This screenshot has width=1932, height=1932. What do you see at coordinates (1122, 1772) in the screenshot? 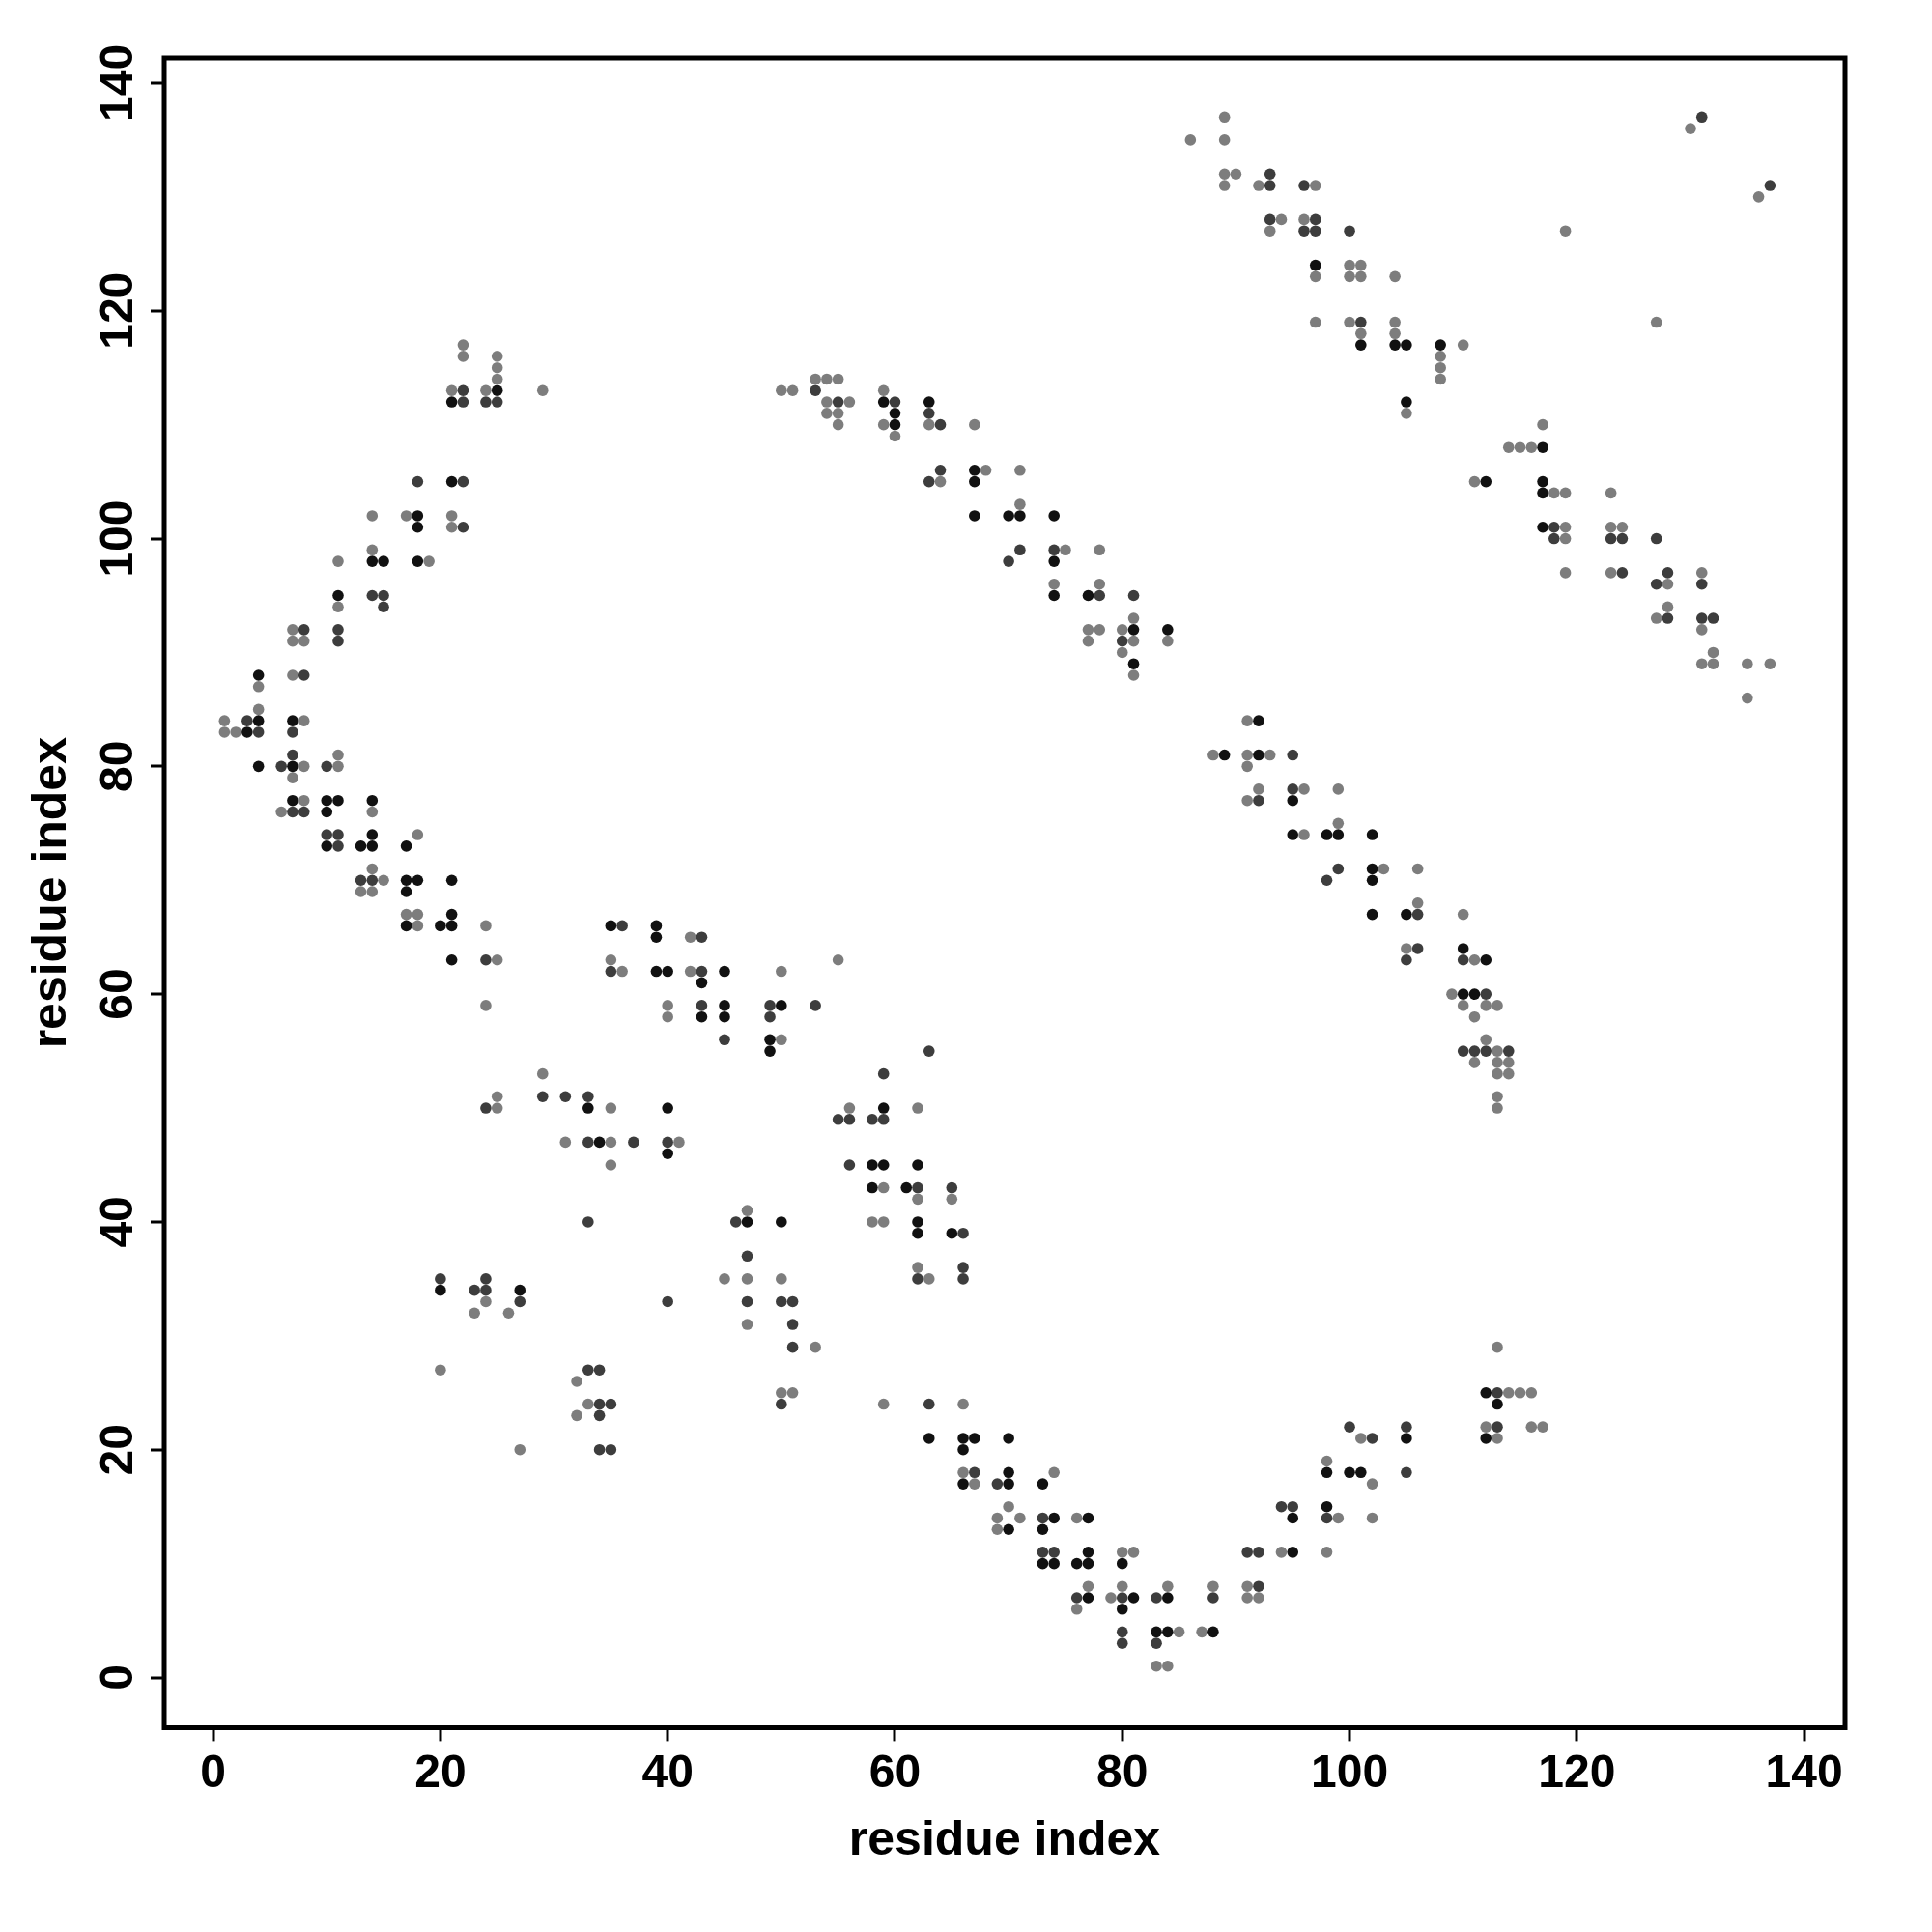
I see `x-tick-label: 80` at bounding box center [1122, 1772].